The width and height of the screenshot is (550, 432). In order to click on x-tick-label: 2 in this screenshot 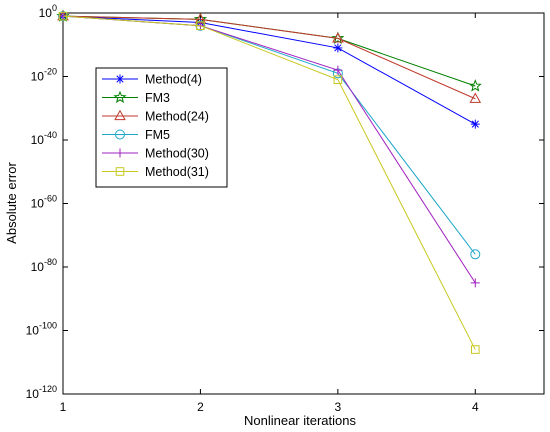, I will do `click(200, 407)`.